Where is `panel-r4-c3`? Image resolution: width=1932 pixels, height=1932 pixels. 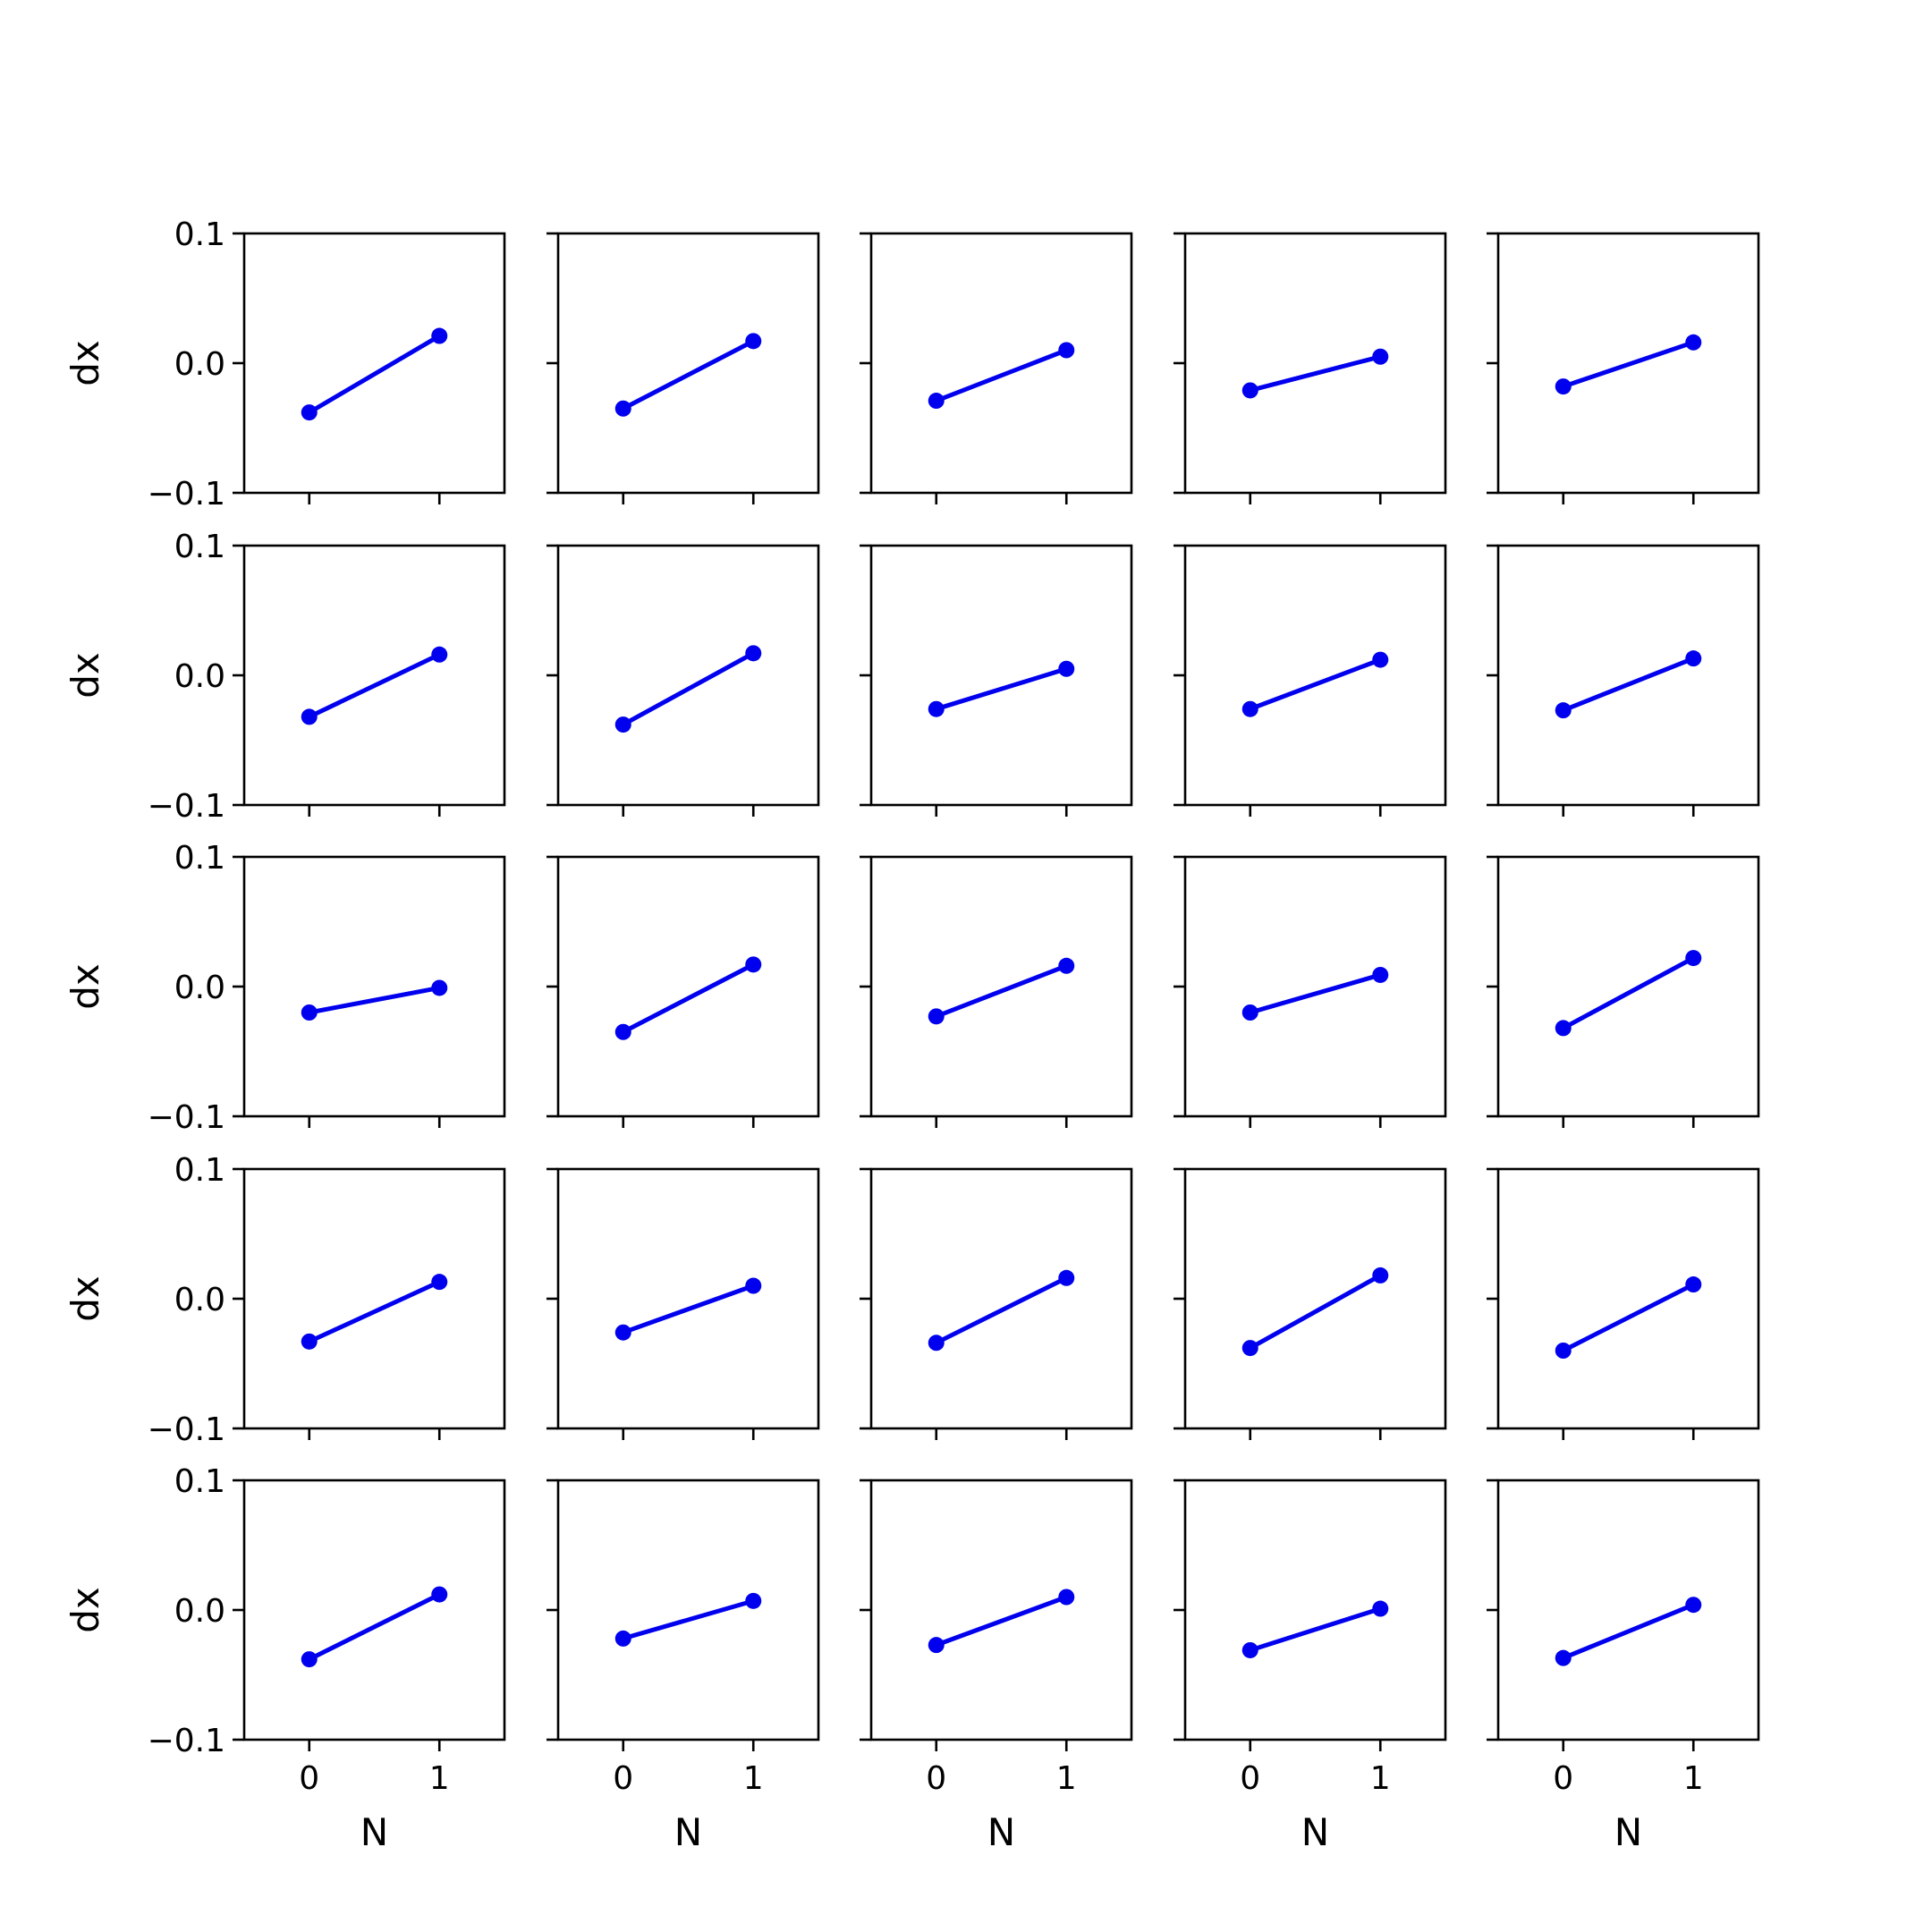
panel-r4-c3 is located at coordinates (996, 1303).